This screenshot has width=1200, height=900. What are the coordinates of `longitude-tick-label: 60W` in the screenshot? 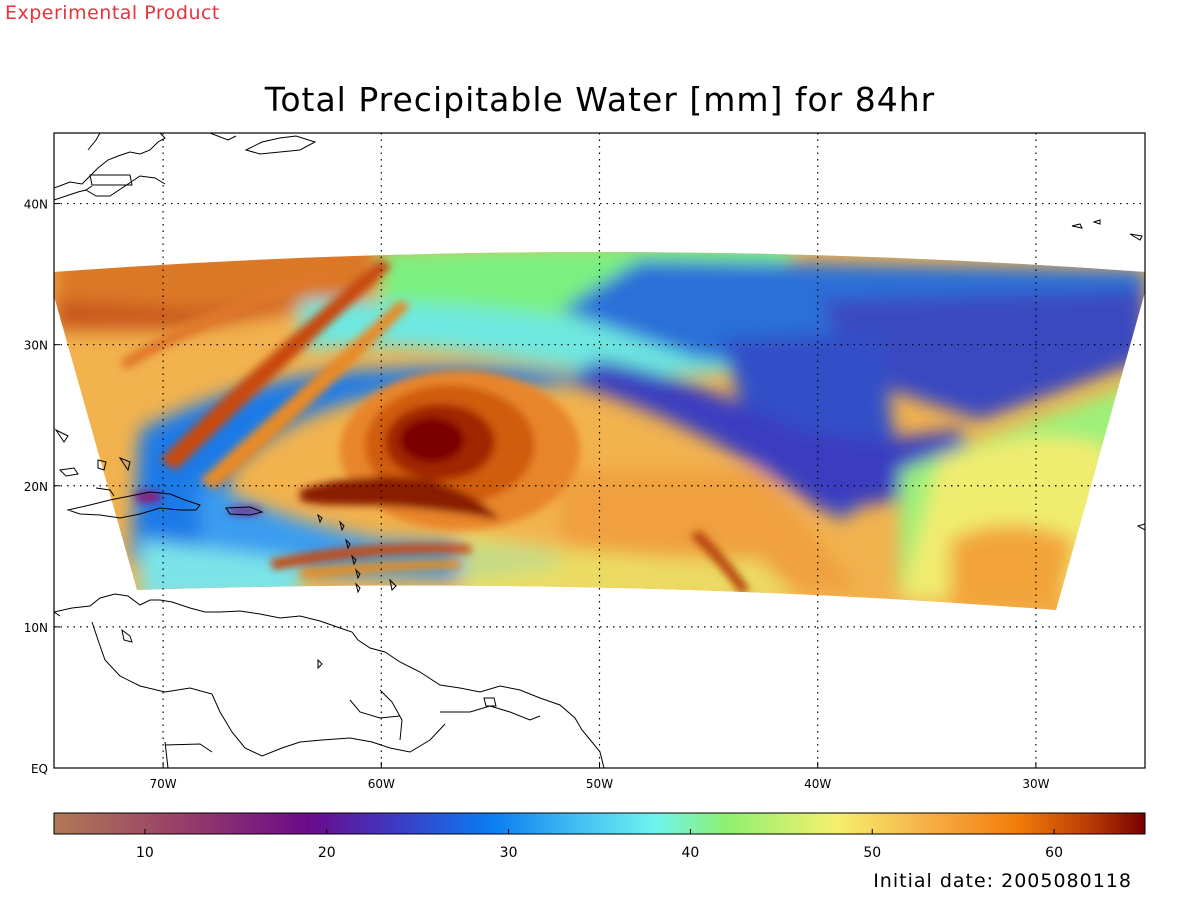 It's located at (381, 784).